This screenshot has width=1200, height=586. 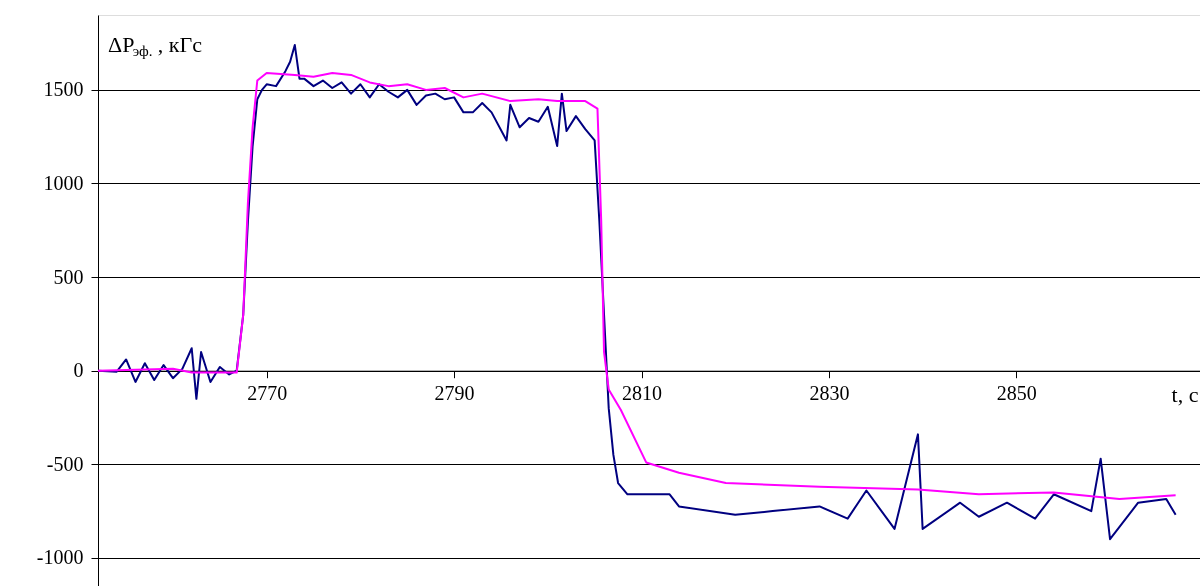 I want to click on y-tick-label: 1000, so click(x=63, y=182).